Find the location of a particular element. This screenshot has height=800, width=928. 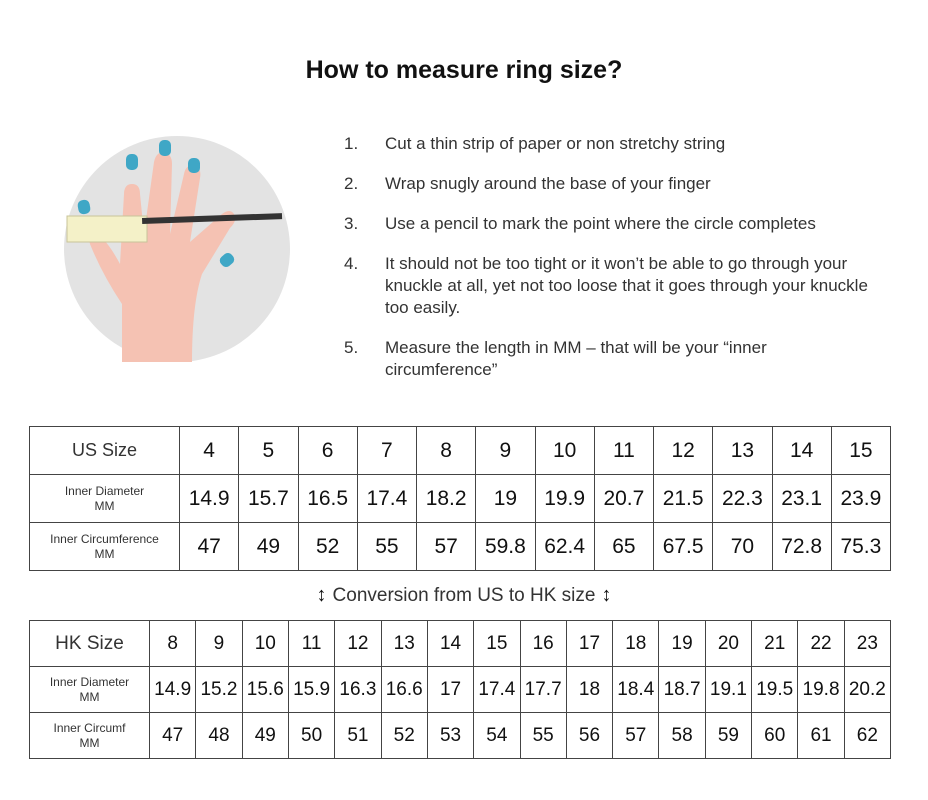

size-row: HK Size 8 9 10 11 12 13 14 15 16 17 18 19 20 21 22 23 is located at coordinates (460, 643).